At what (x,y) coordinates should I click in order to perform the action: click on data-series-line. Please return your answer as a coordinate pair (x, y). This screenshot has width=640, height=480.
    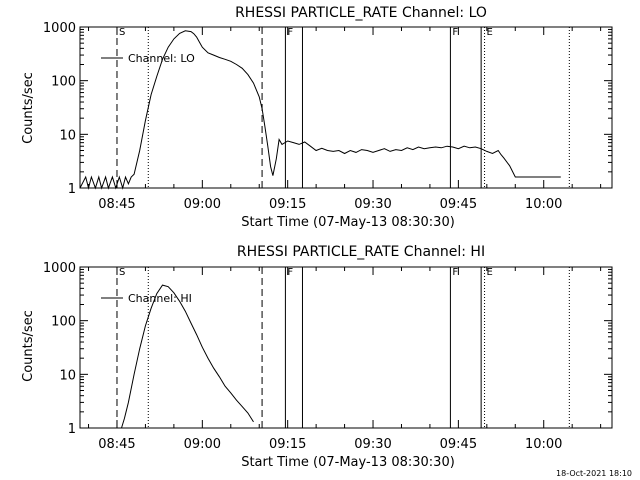
    Looking at the image, I should click on (187, 356).